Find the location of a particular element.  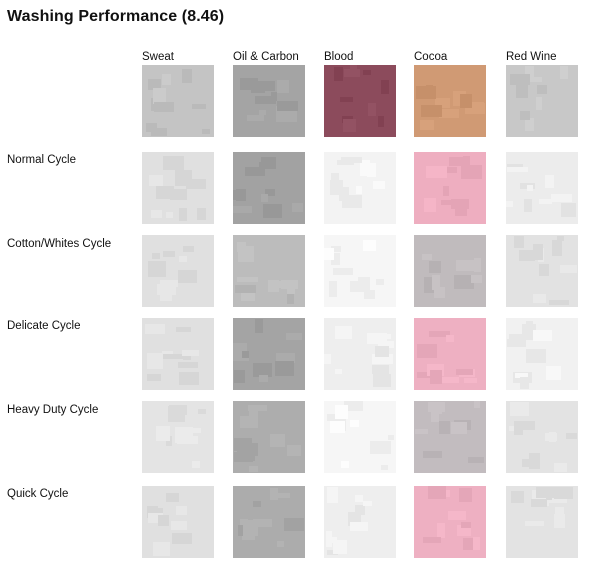

swatch-r0-c3 is located at coordinates (450, 101).